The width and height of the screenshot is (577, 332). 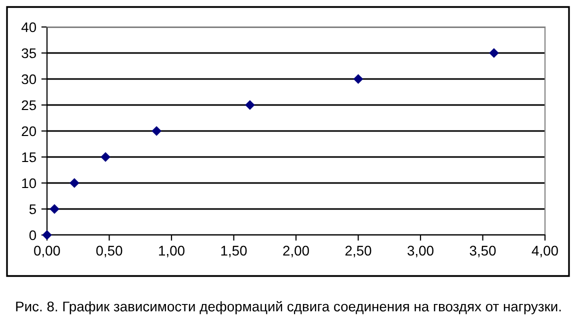 What do you see at coordinates (28, 27) in the screenshot?
I see `y-tick-label: 40` at bounding box center [28, 27].